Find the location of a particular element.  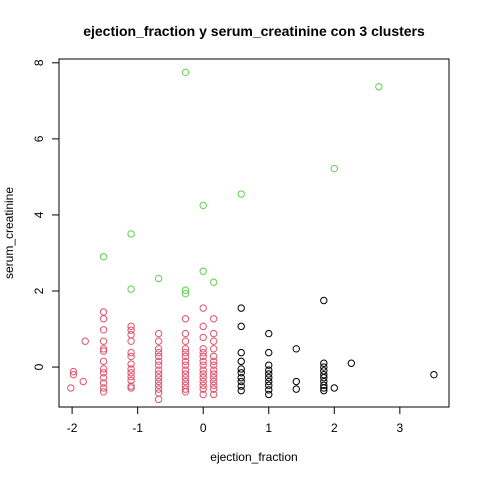

y-tick-label: 2 is located at coordinates (39, 290).